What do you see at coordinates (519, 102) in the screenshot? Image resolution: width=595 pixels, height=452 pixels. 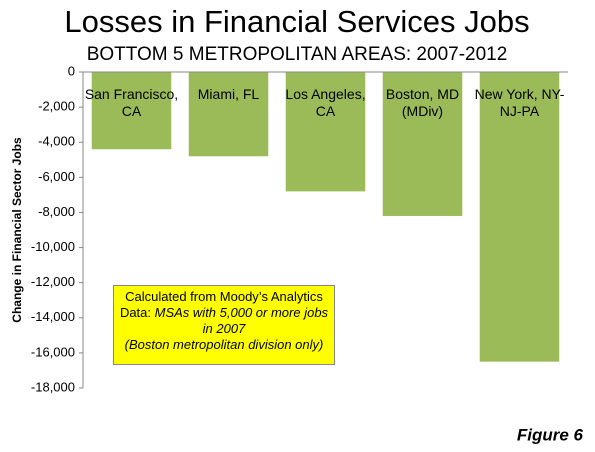 I see `category-label: New York, NY-NJ-PA` at bounding box center [519, 102].